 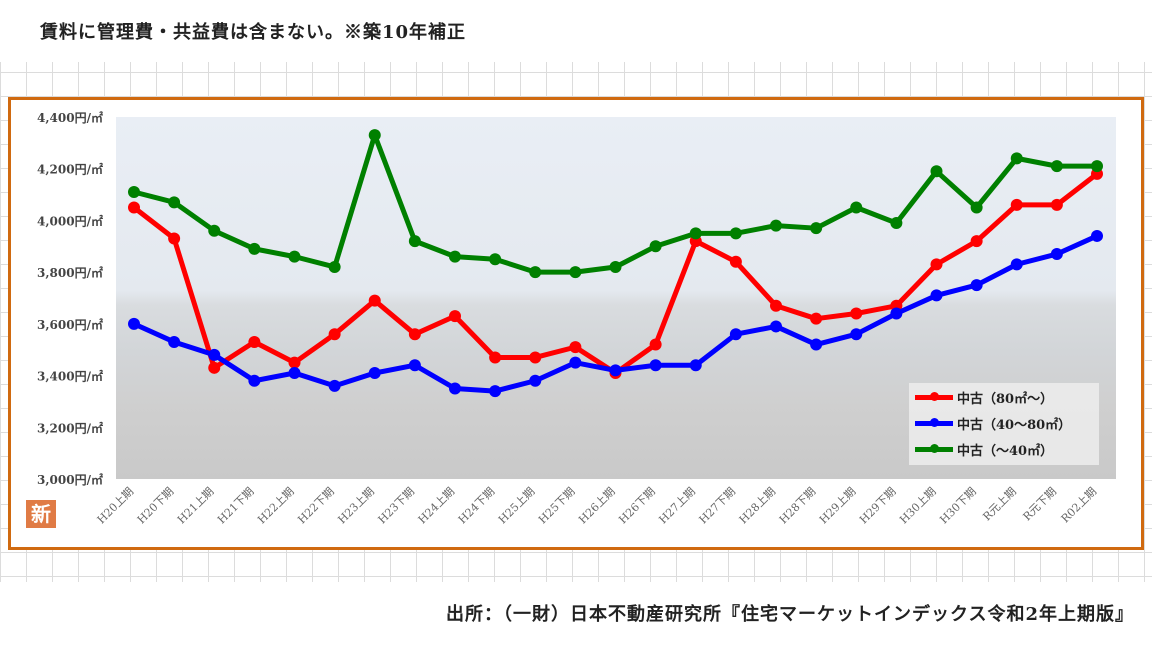 What do you see at coordinates (115, 505) in the screenshot?
I see `x-tick-label: H20上期` at bounding box center [115, 505].